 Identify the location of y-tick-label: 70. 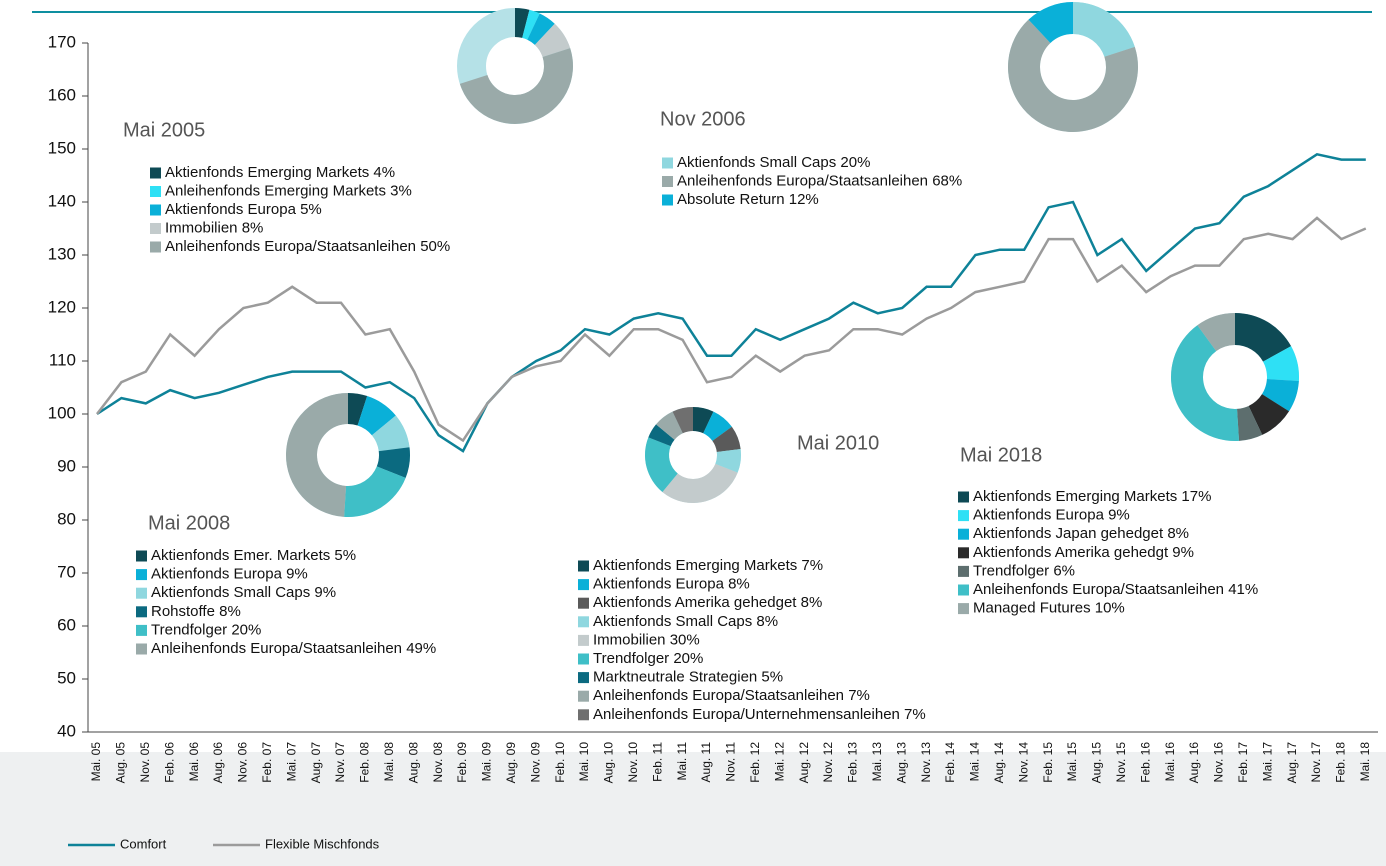
(66, 571).